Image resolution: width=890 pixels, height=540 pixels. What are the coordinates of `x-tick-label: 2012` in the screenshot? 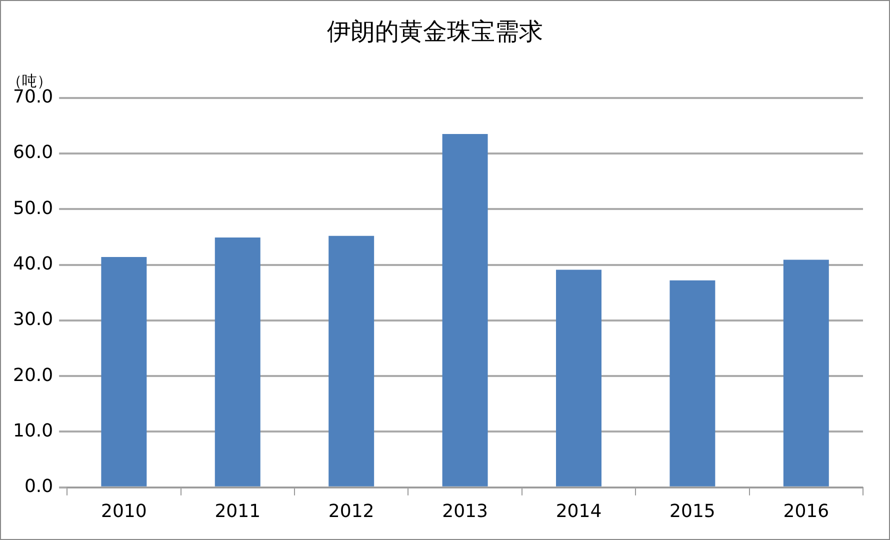 It's located at (351, 511).